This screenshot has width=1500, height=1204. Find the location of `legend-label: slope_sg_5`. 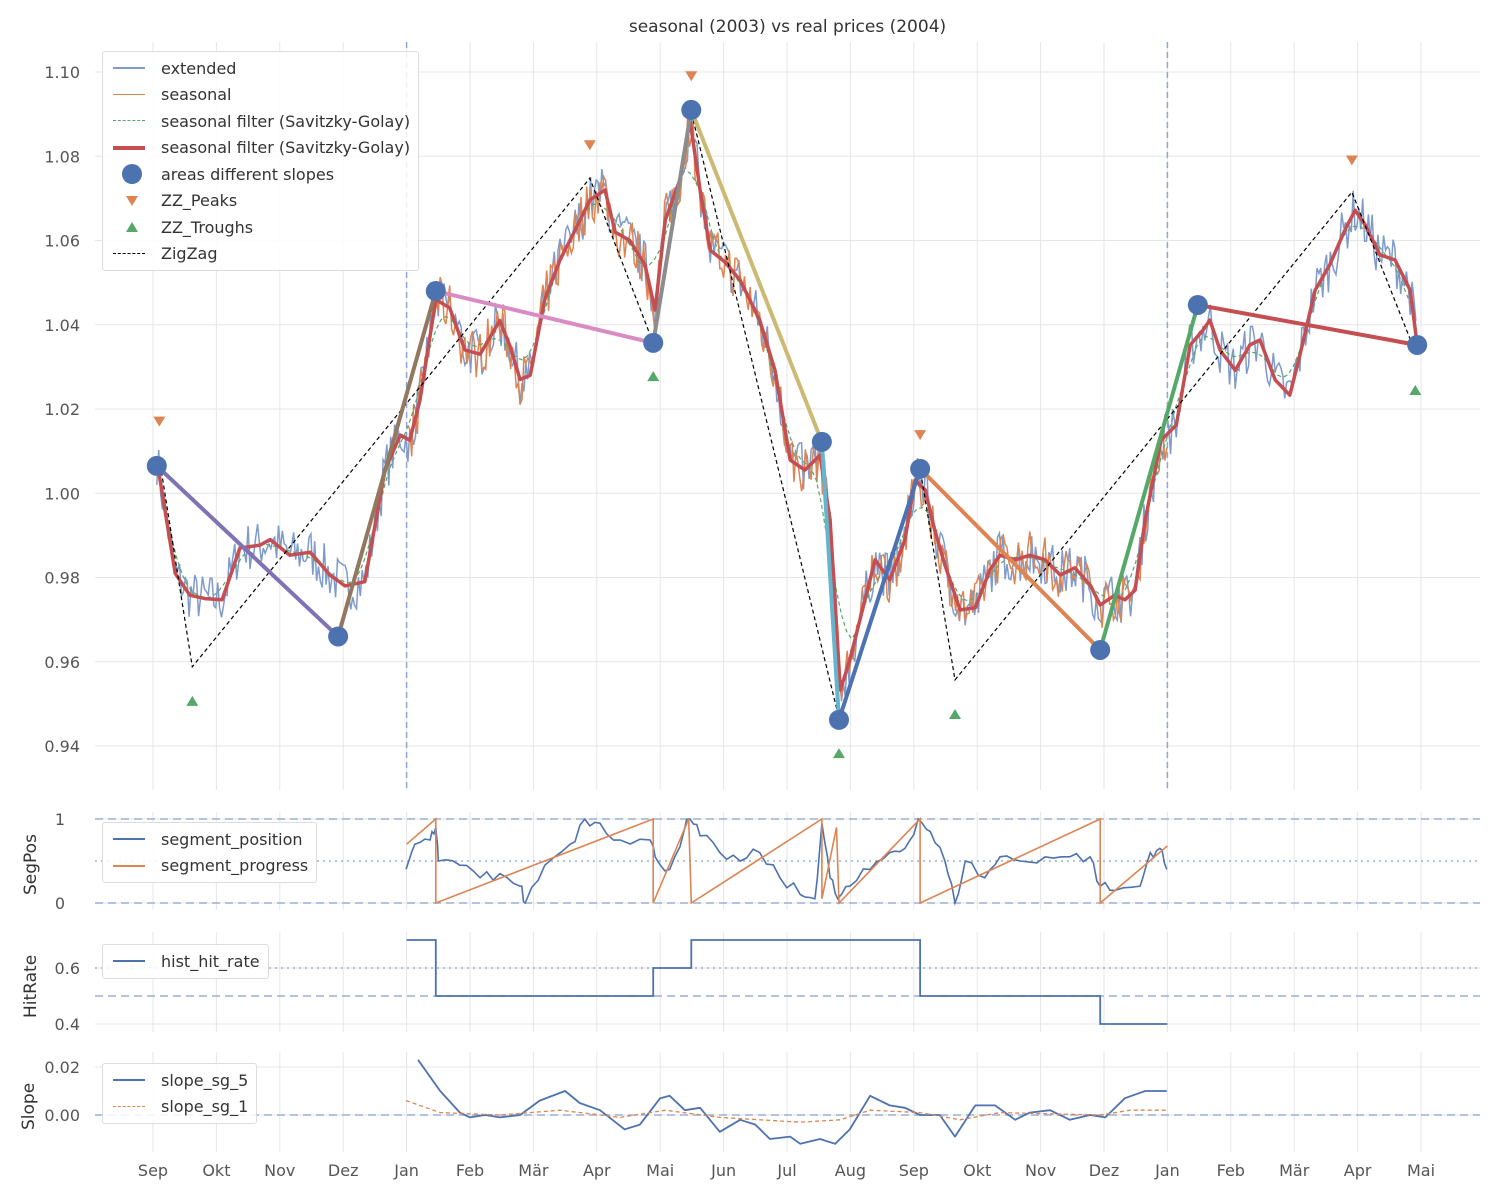

legend-label: slope_sg_5 is located at coordinates (205, 1080).